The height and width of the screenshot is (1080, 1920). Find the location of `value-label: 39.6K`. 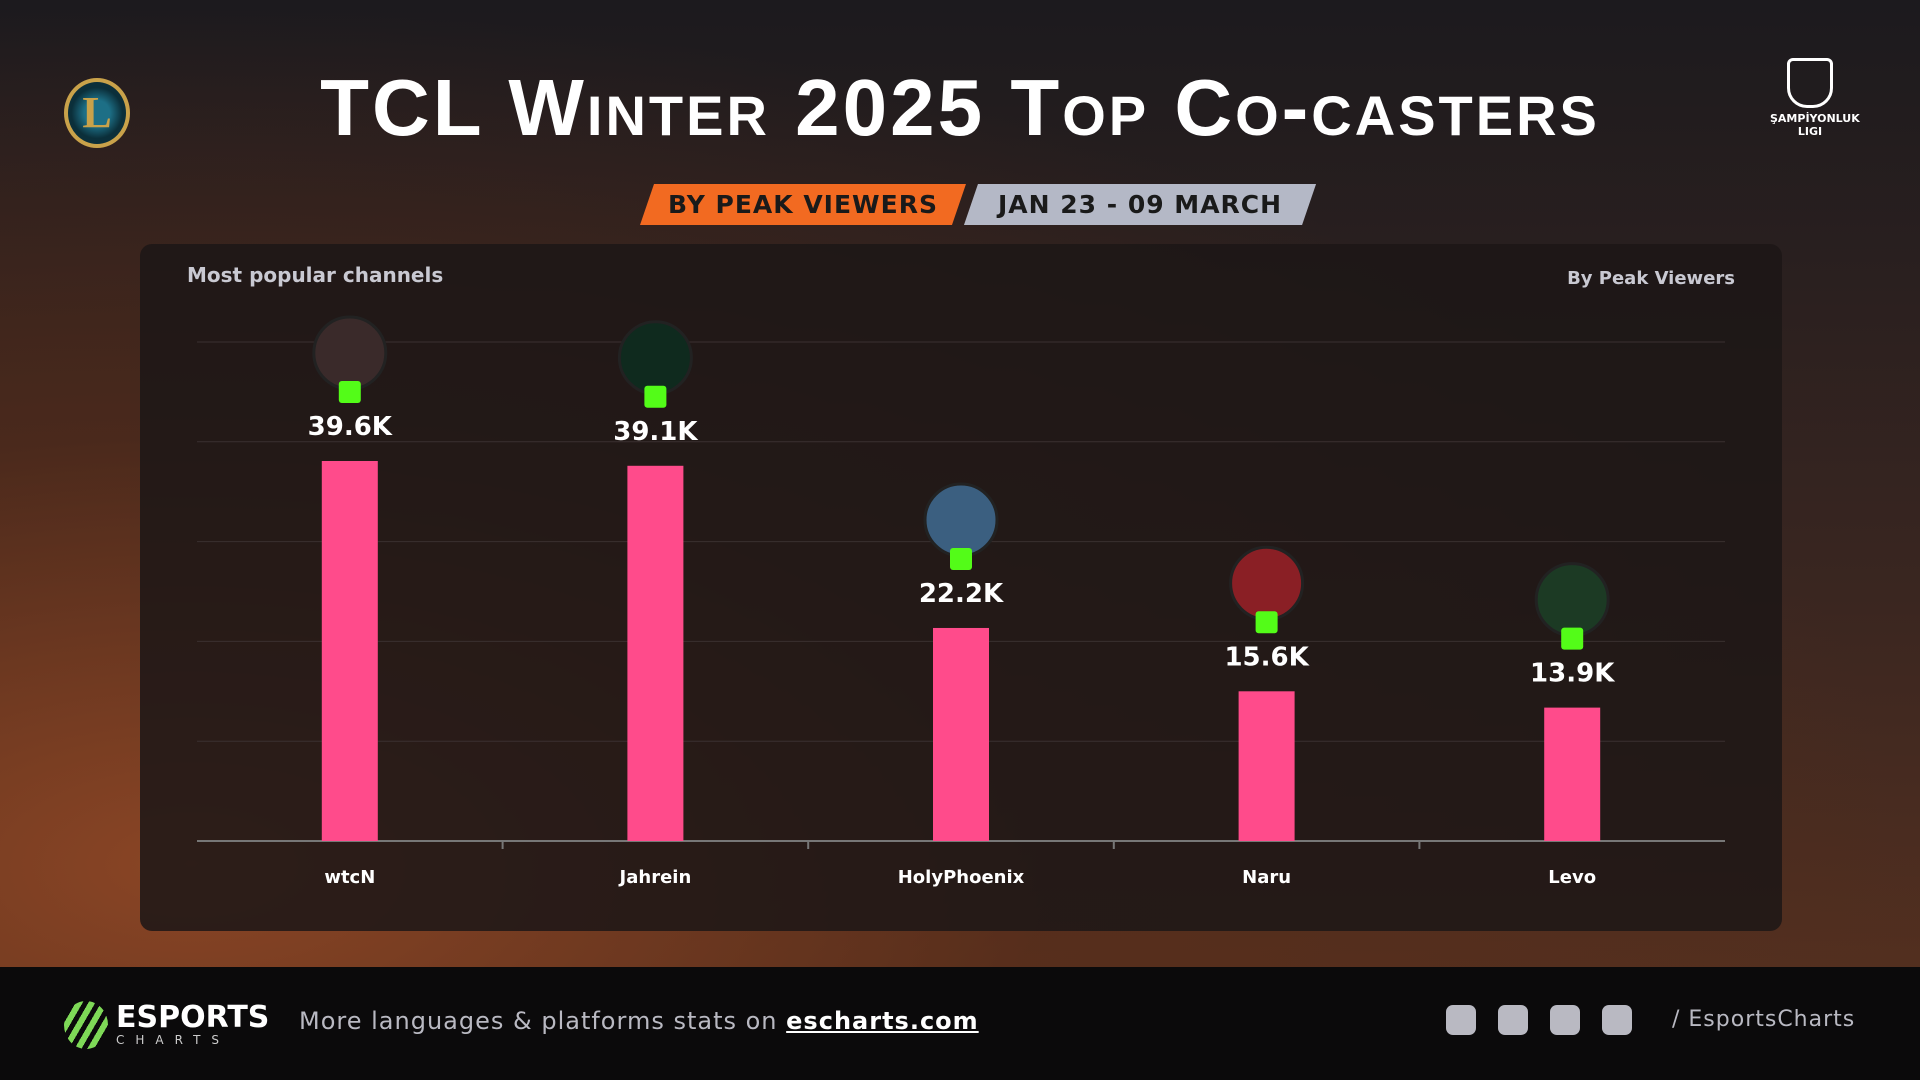

value-label: 39.6K is located at coordinates (350, 427).